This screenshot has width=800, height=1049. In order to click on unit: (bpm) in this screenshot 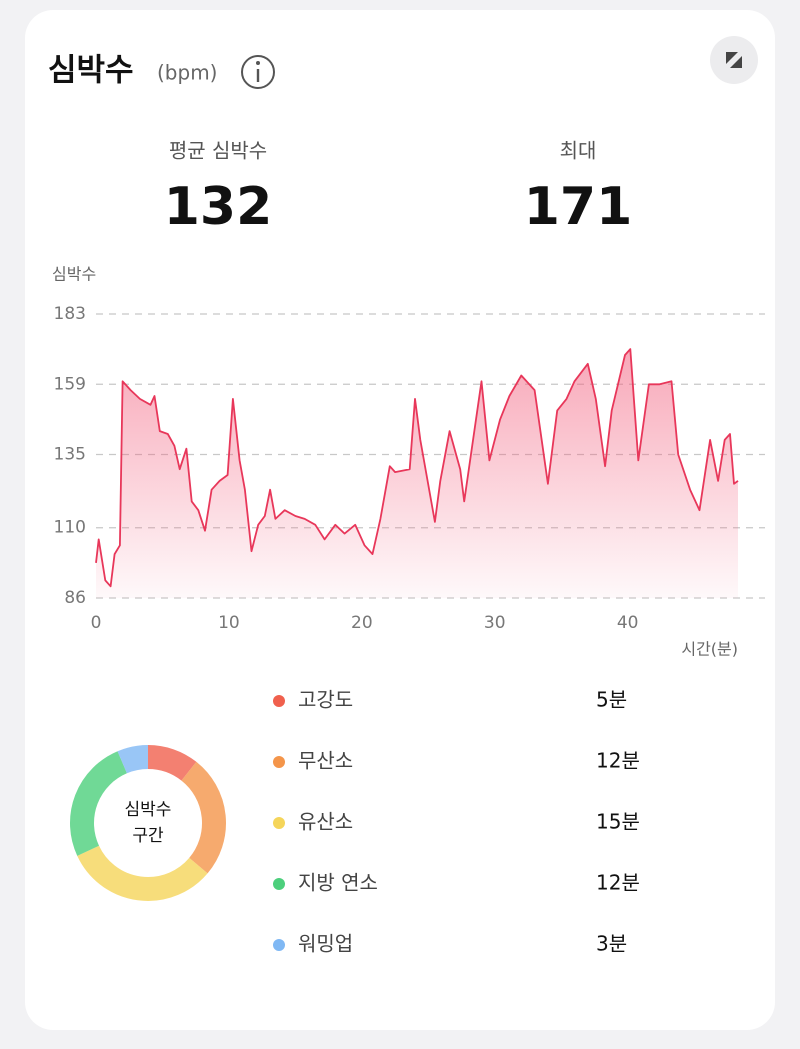, I will do `click(187, 73)`.